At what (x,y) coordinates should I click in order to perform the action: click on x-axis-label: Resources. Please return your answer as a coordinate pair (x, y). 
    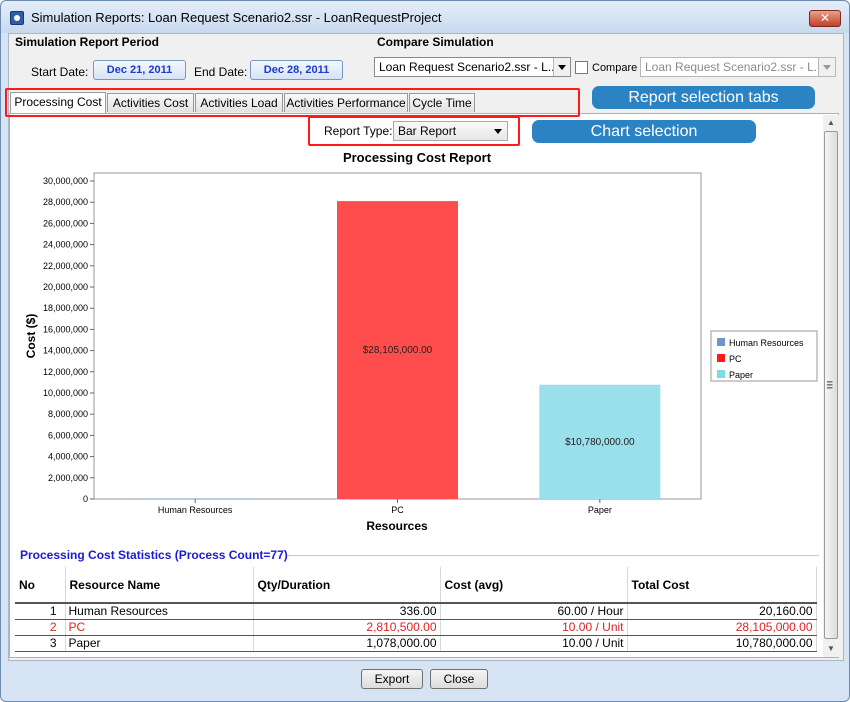
    Looking at the image, I should click on (397, 526).